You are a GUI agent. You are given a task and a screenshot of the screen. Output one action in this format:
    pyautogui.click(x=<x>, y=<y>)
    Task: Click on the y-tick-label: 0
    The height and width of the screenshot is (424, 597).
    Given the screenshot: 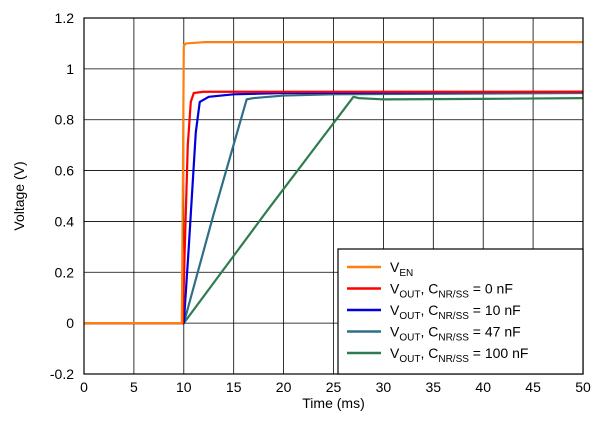 What is the action you would take?
    pyautogui.click(x=70, y=323)
    